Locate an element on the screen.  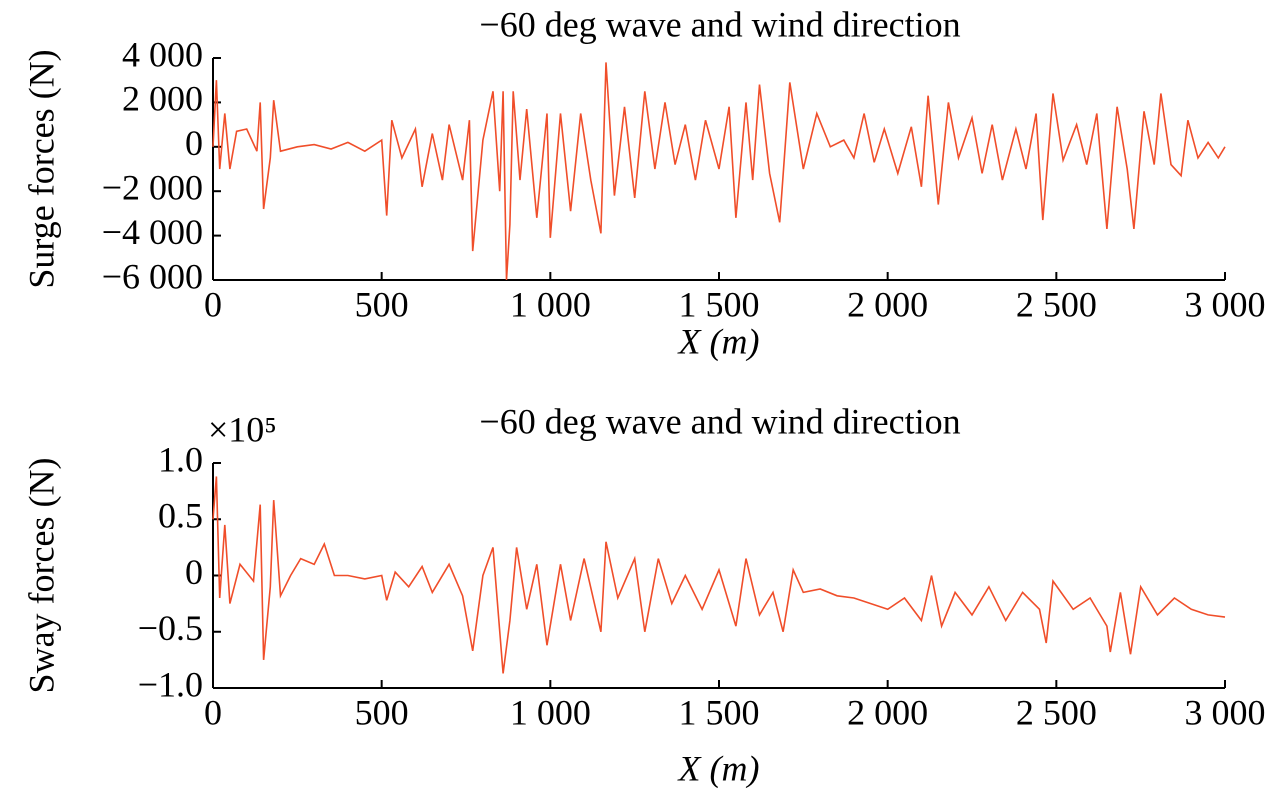
y-tick-label: 1.0 is located at coordinates (180, 459).